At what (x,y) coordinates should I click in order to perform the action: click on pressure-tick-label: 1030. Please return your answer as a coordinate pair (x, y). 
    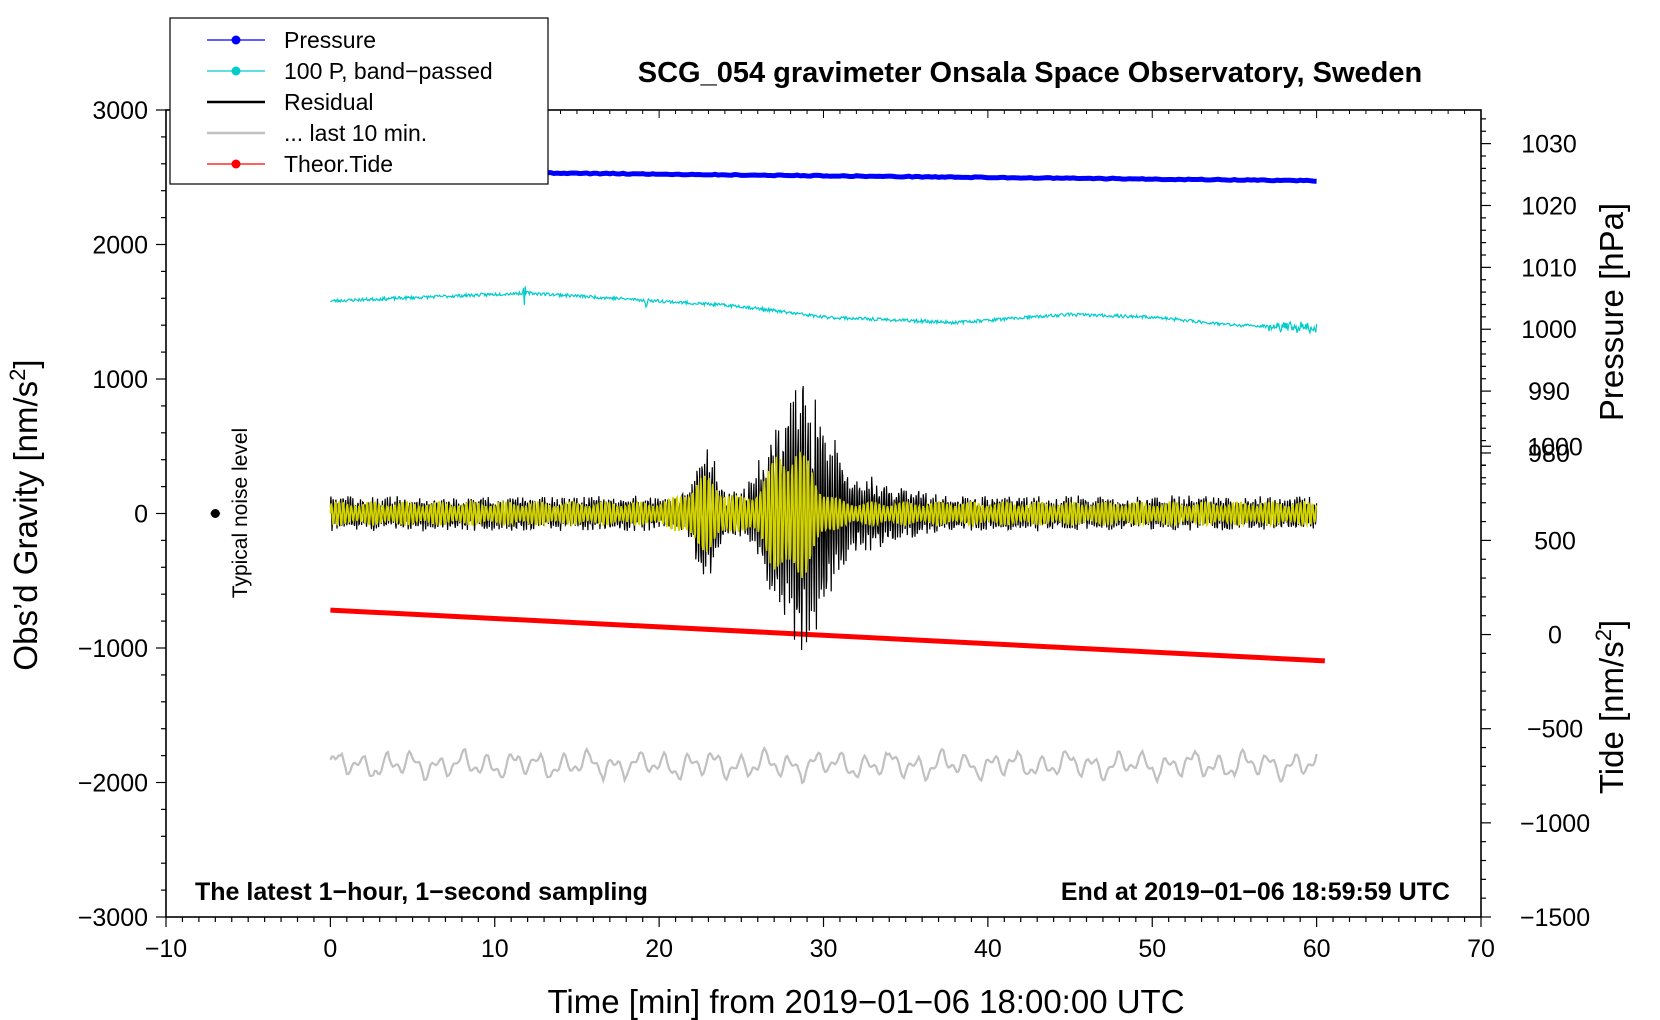
    Looking at the image, I should click on (1549, 145).